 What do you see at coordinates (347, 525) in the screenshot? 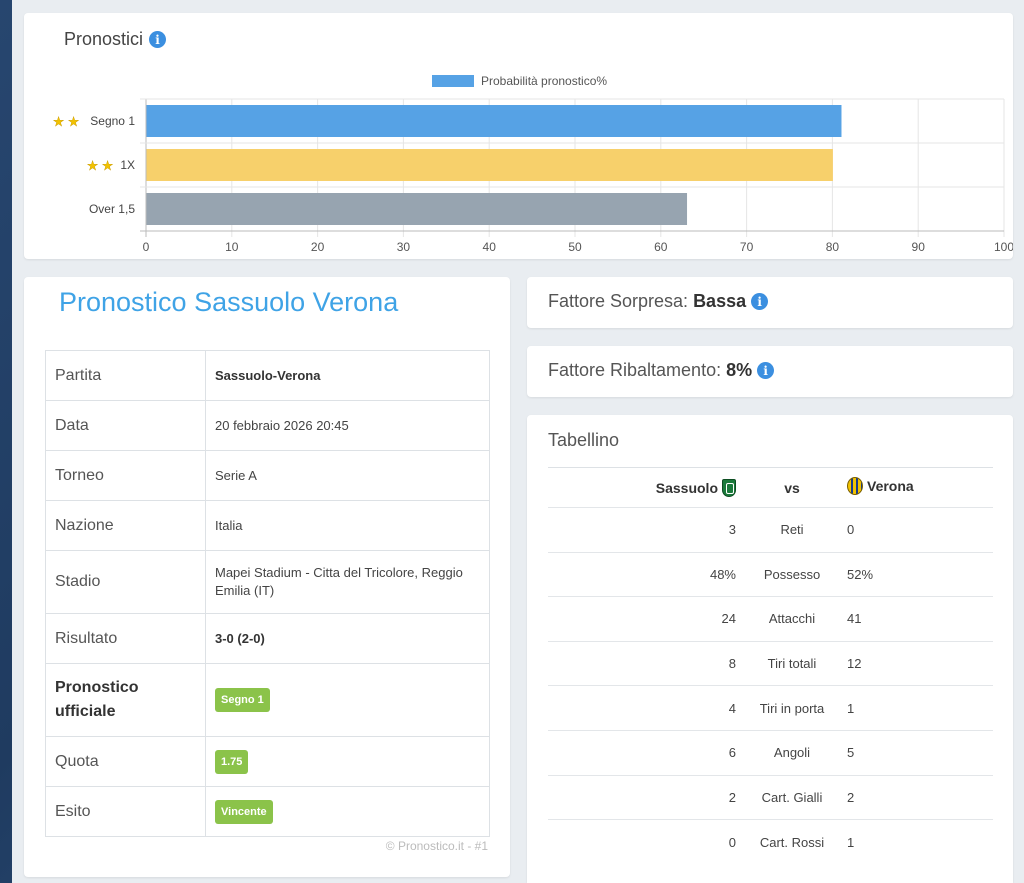
I see `row-value: Italia` at bounding box center [347, 525].